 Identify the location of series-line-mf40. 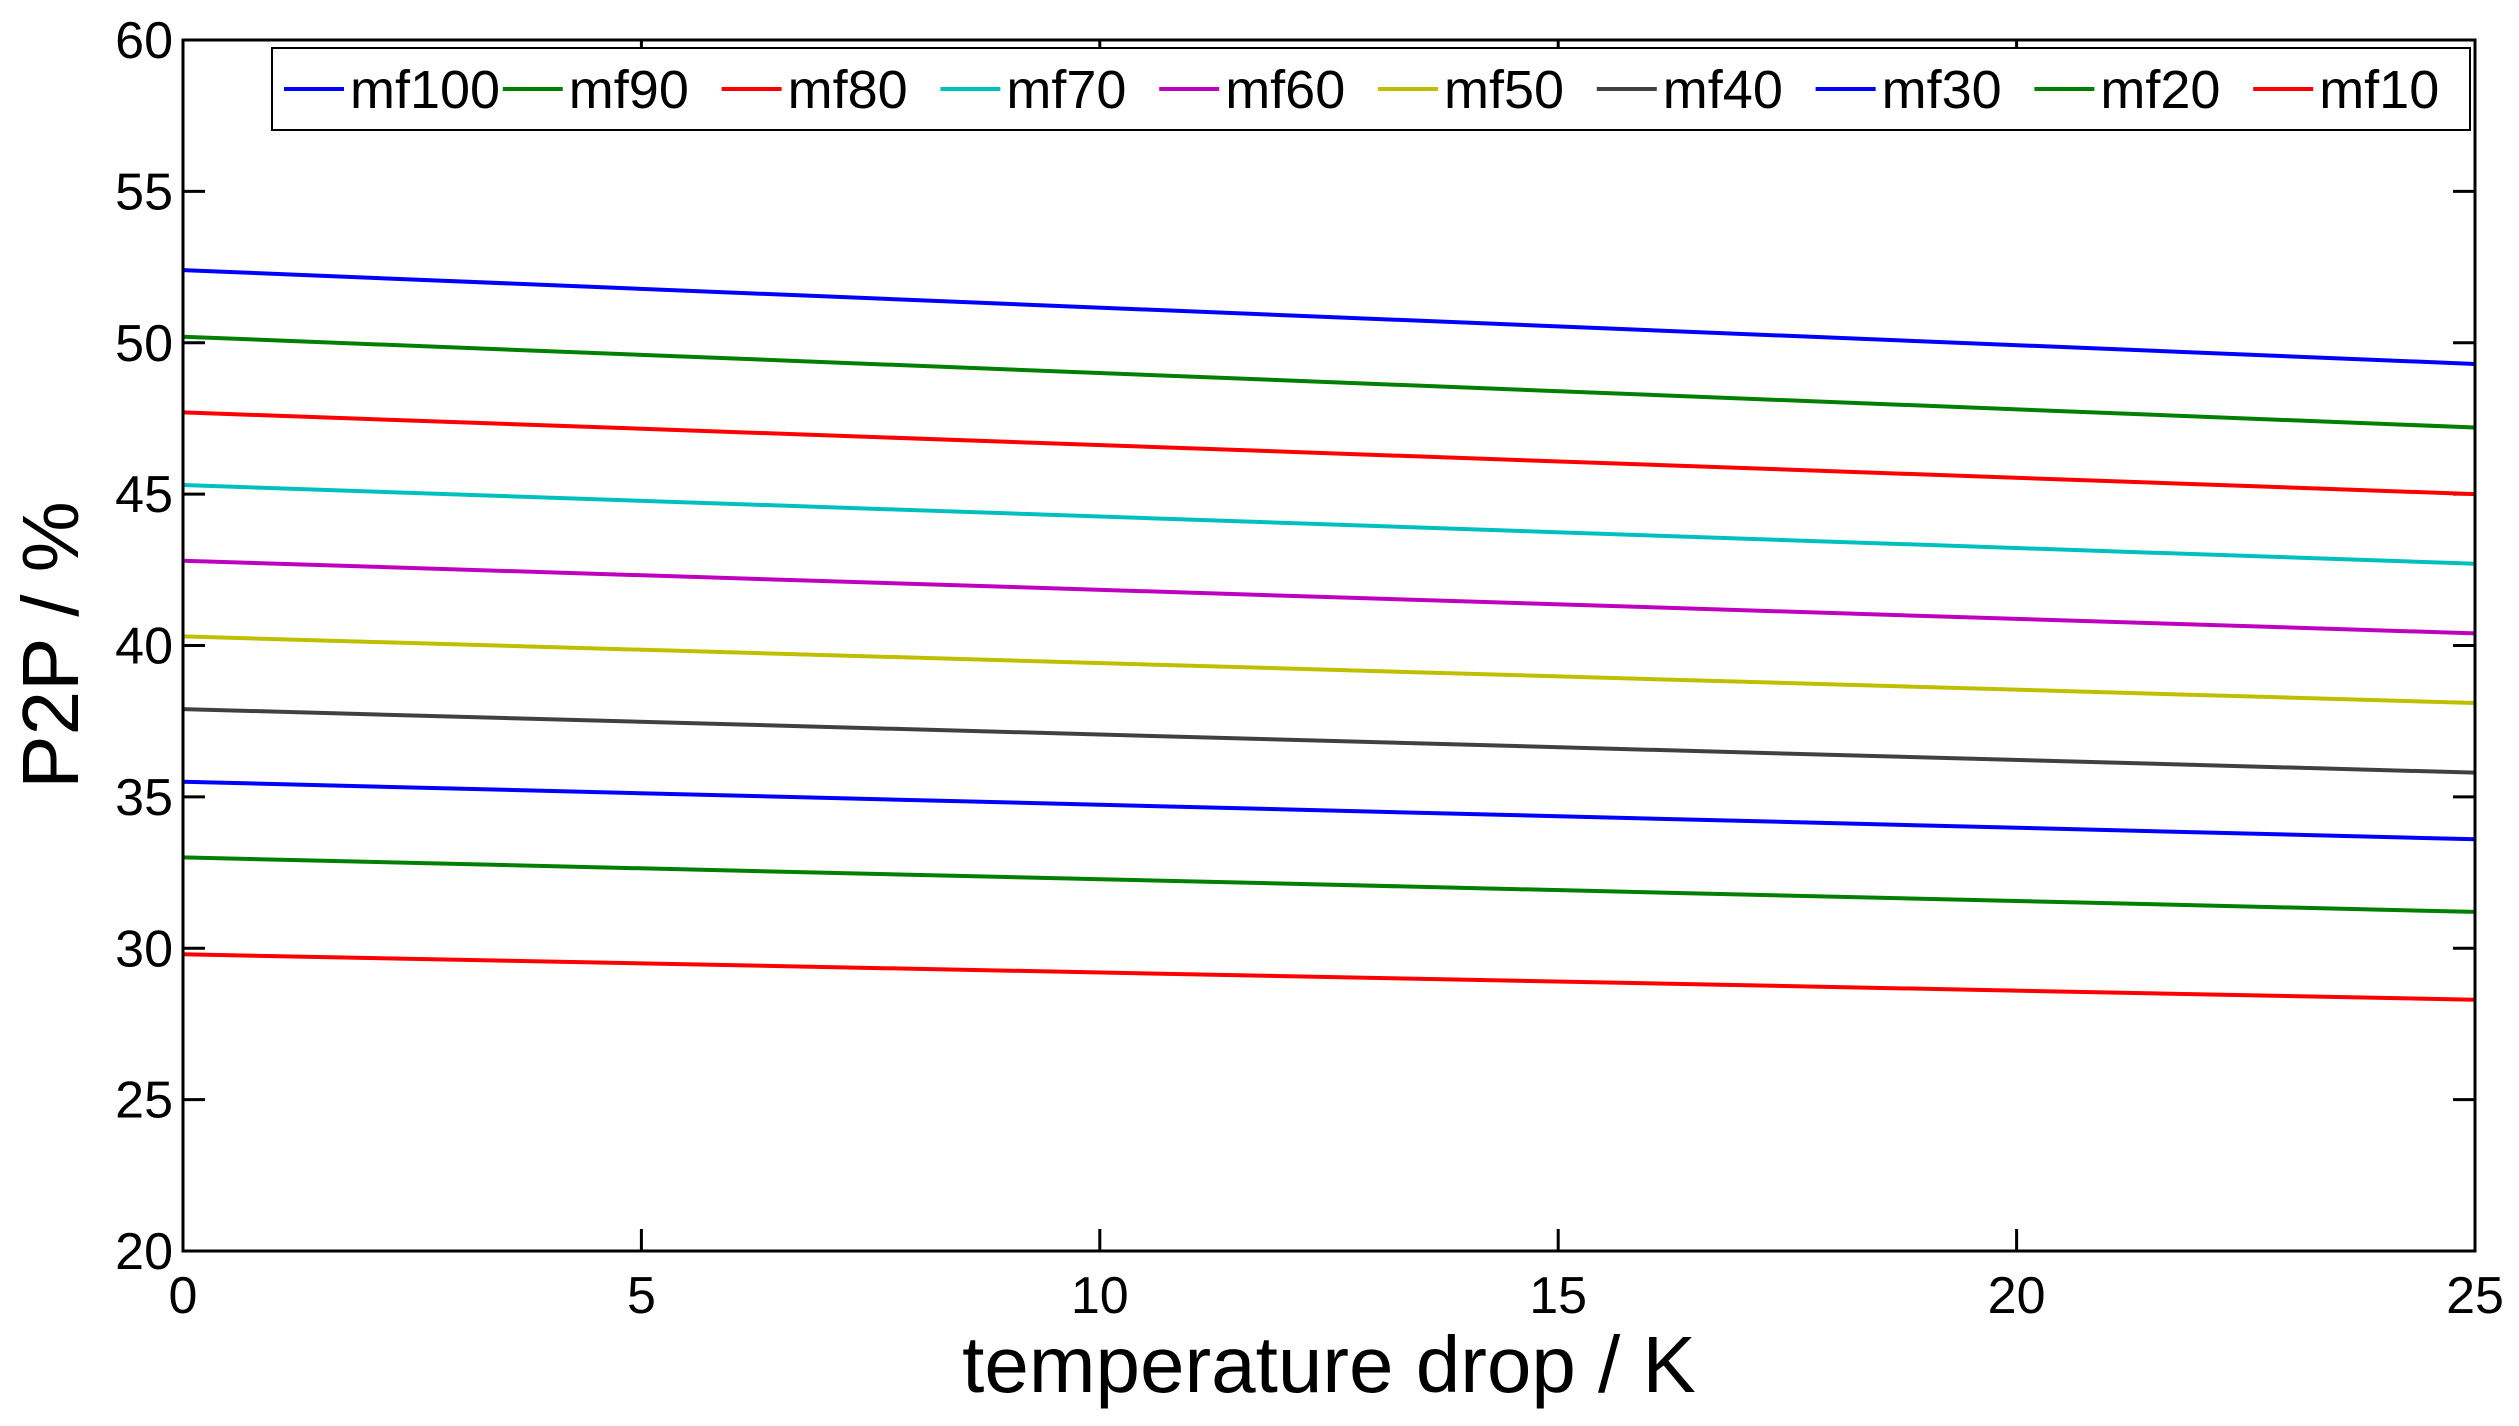
(1329, 741).